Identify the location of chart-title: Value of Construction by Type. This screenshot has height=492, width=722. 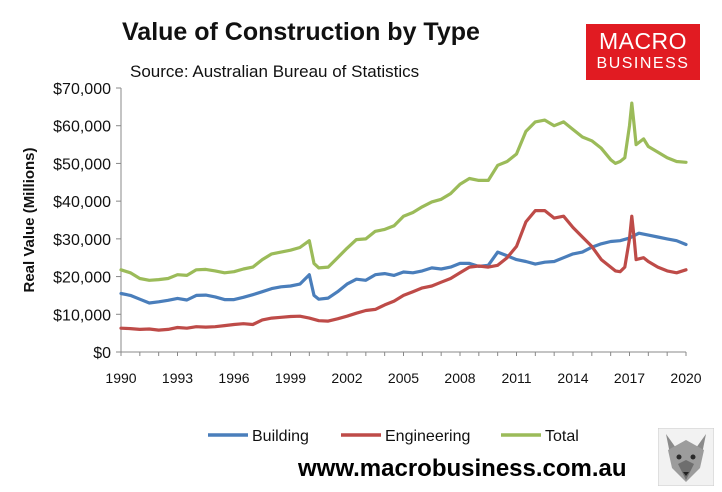
(301, 32).